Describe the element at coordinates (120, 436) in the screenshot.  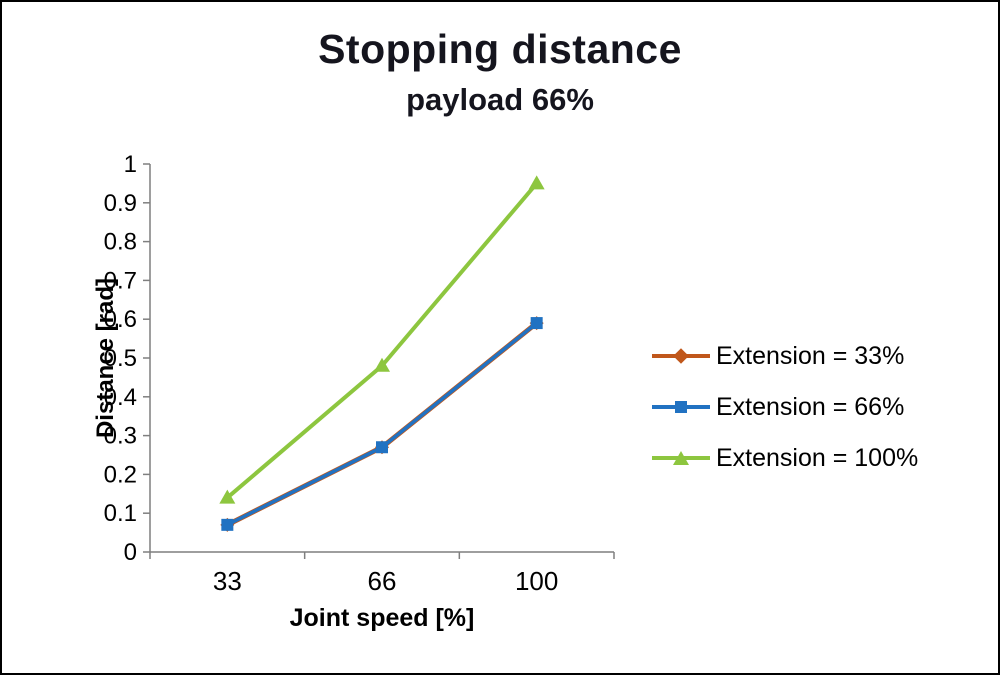
I see `y-tick-label: 0.3` at that location.